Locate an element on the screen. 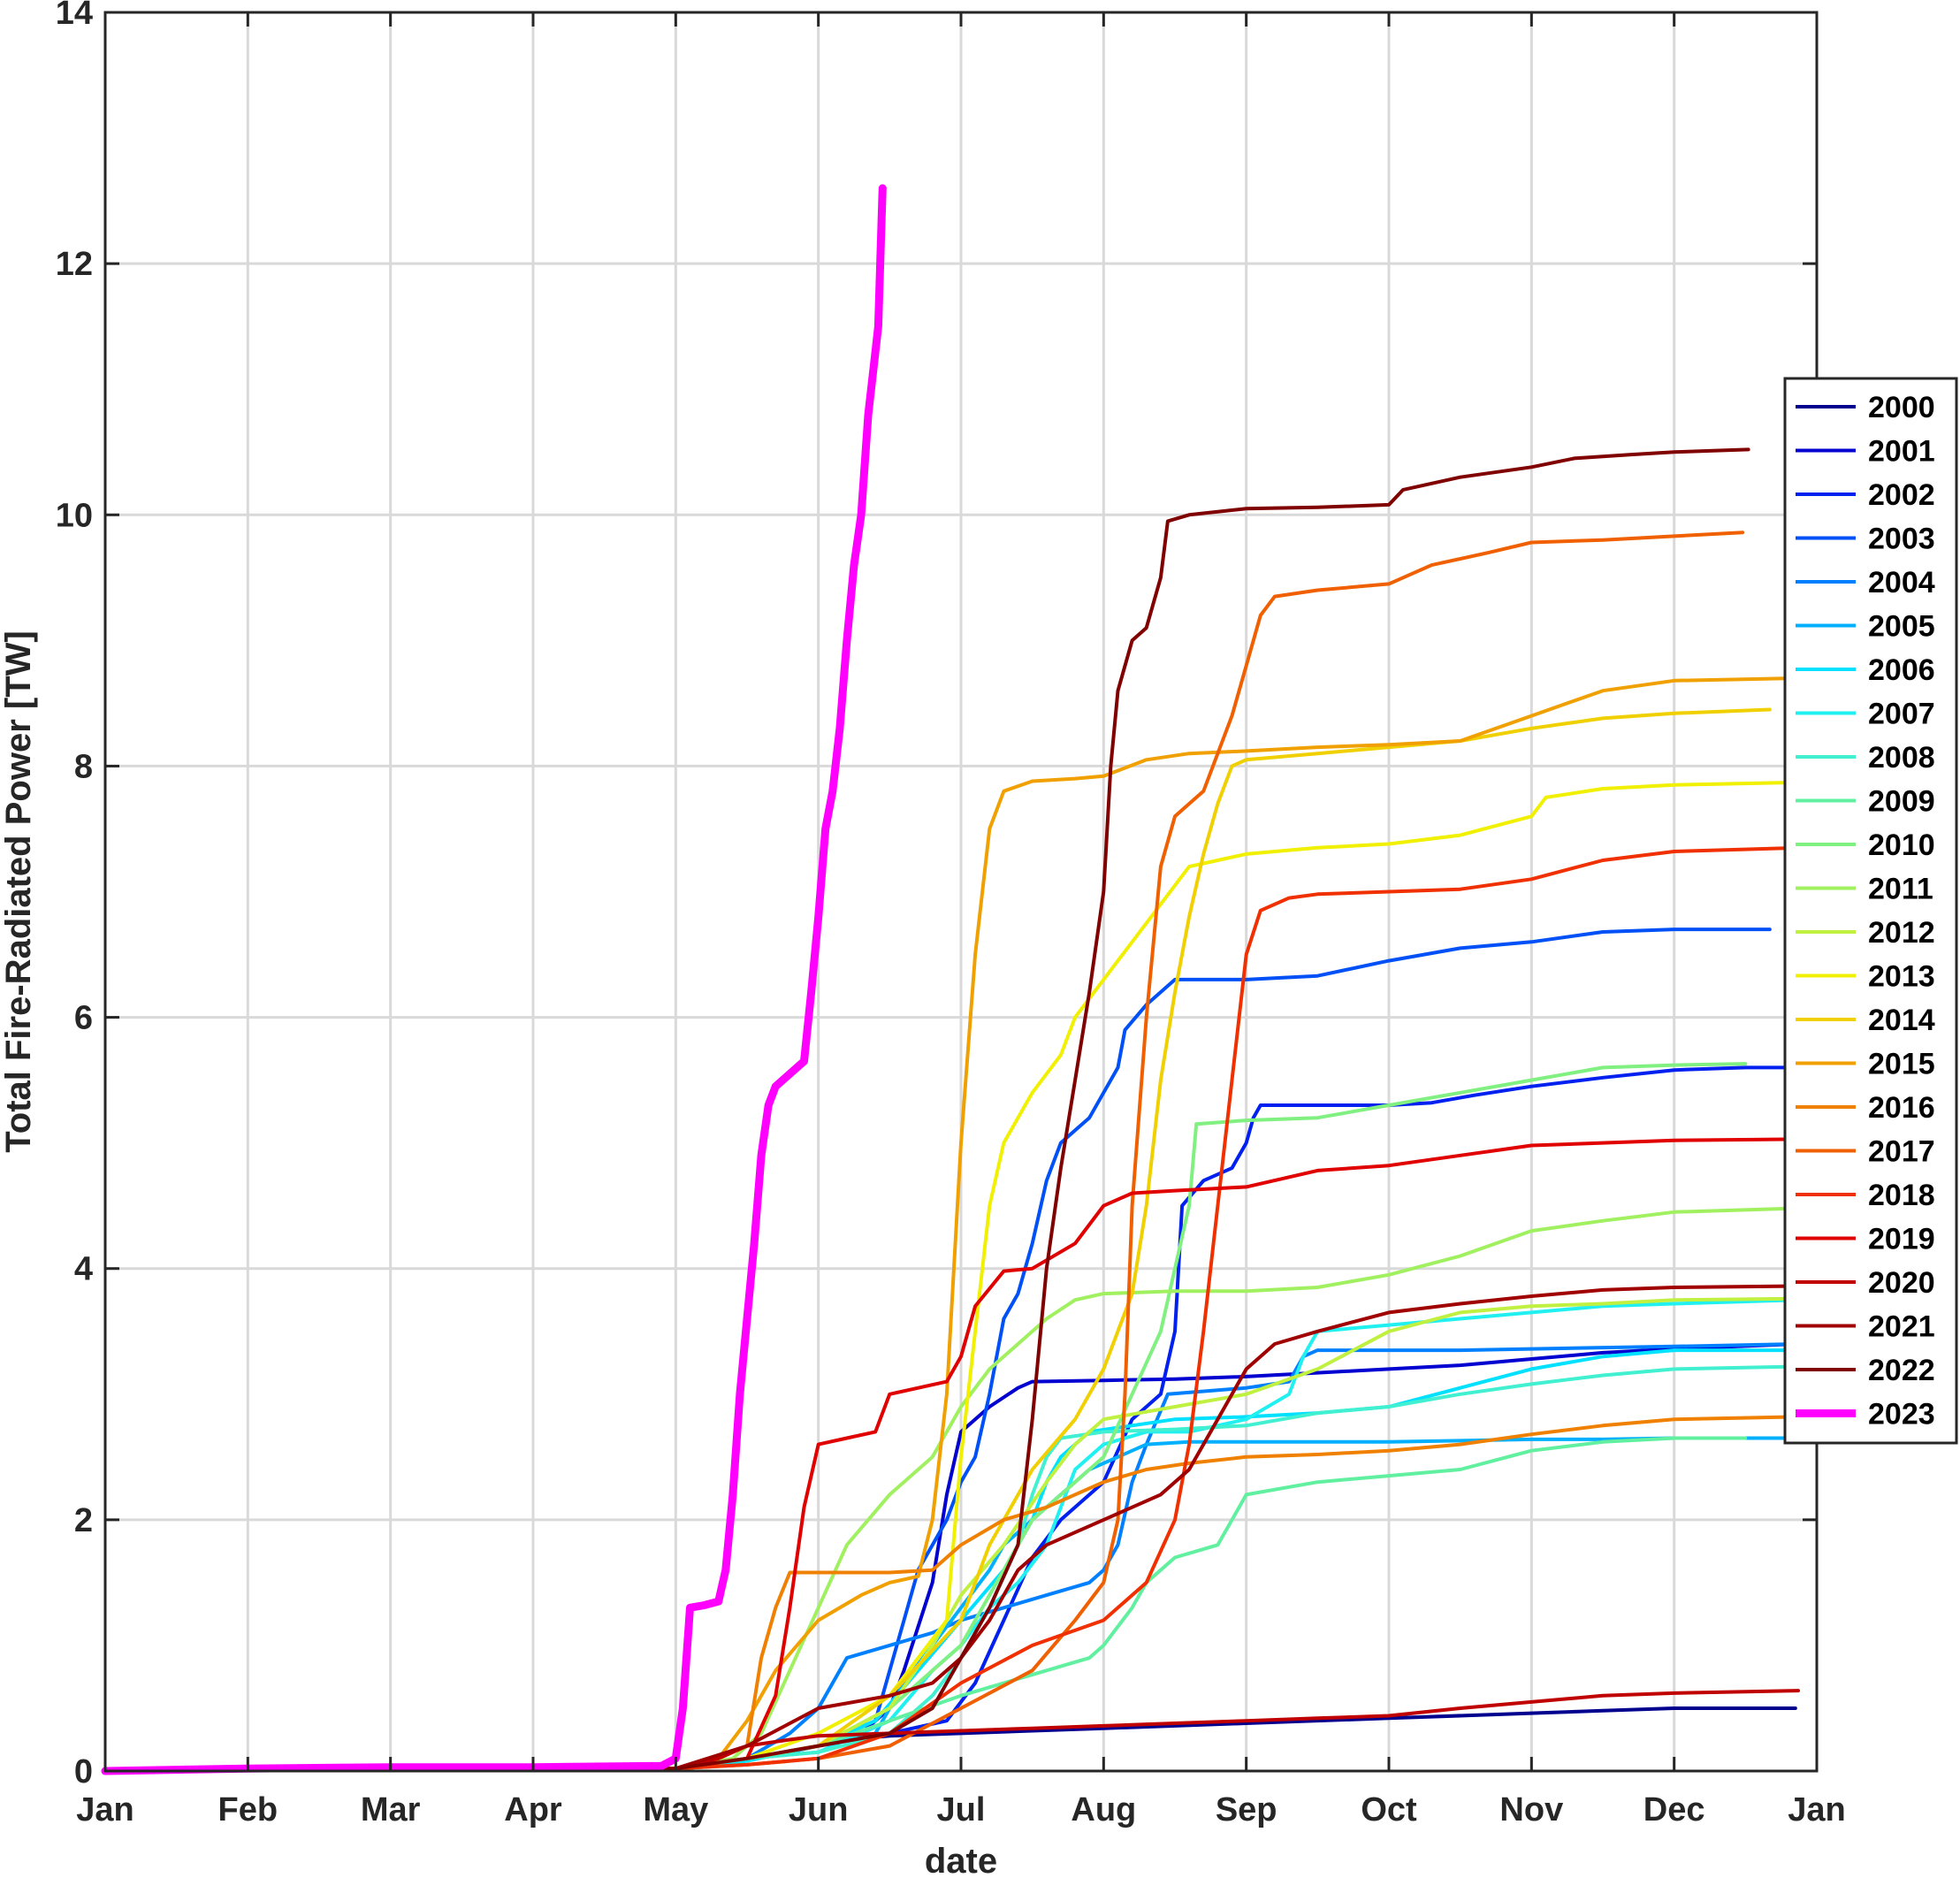 The width and height of the screenshot is (1960, 1878). legend-label-2009: 2009 is located at coordinates (1902, 802).